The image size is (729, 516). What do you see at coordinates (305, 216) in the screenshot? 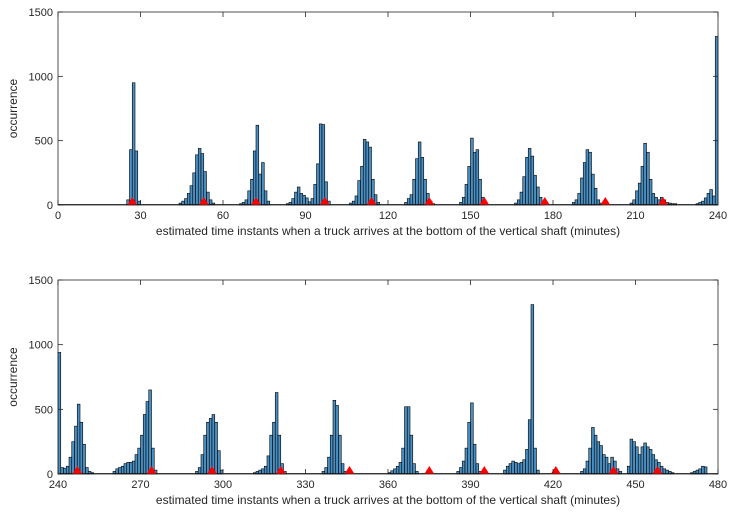
I see `x-tick-label: 90` at bounding box center [305, 216].